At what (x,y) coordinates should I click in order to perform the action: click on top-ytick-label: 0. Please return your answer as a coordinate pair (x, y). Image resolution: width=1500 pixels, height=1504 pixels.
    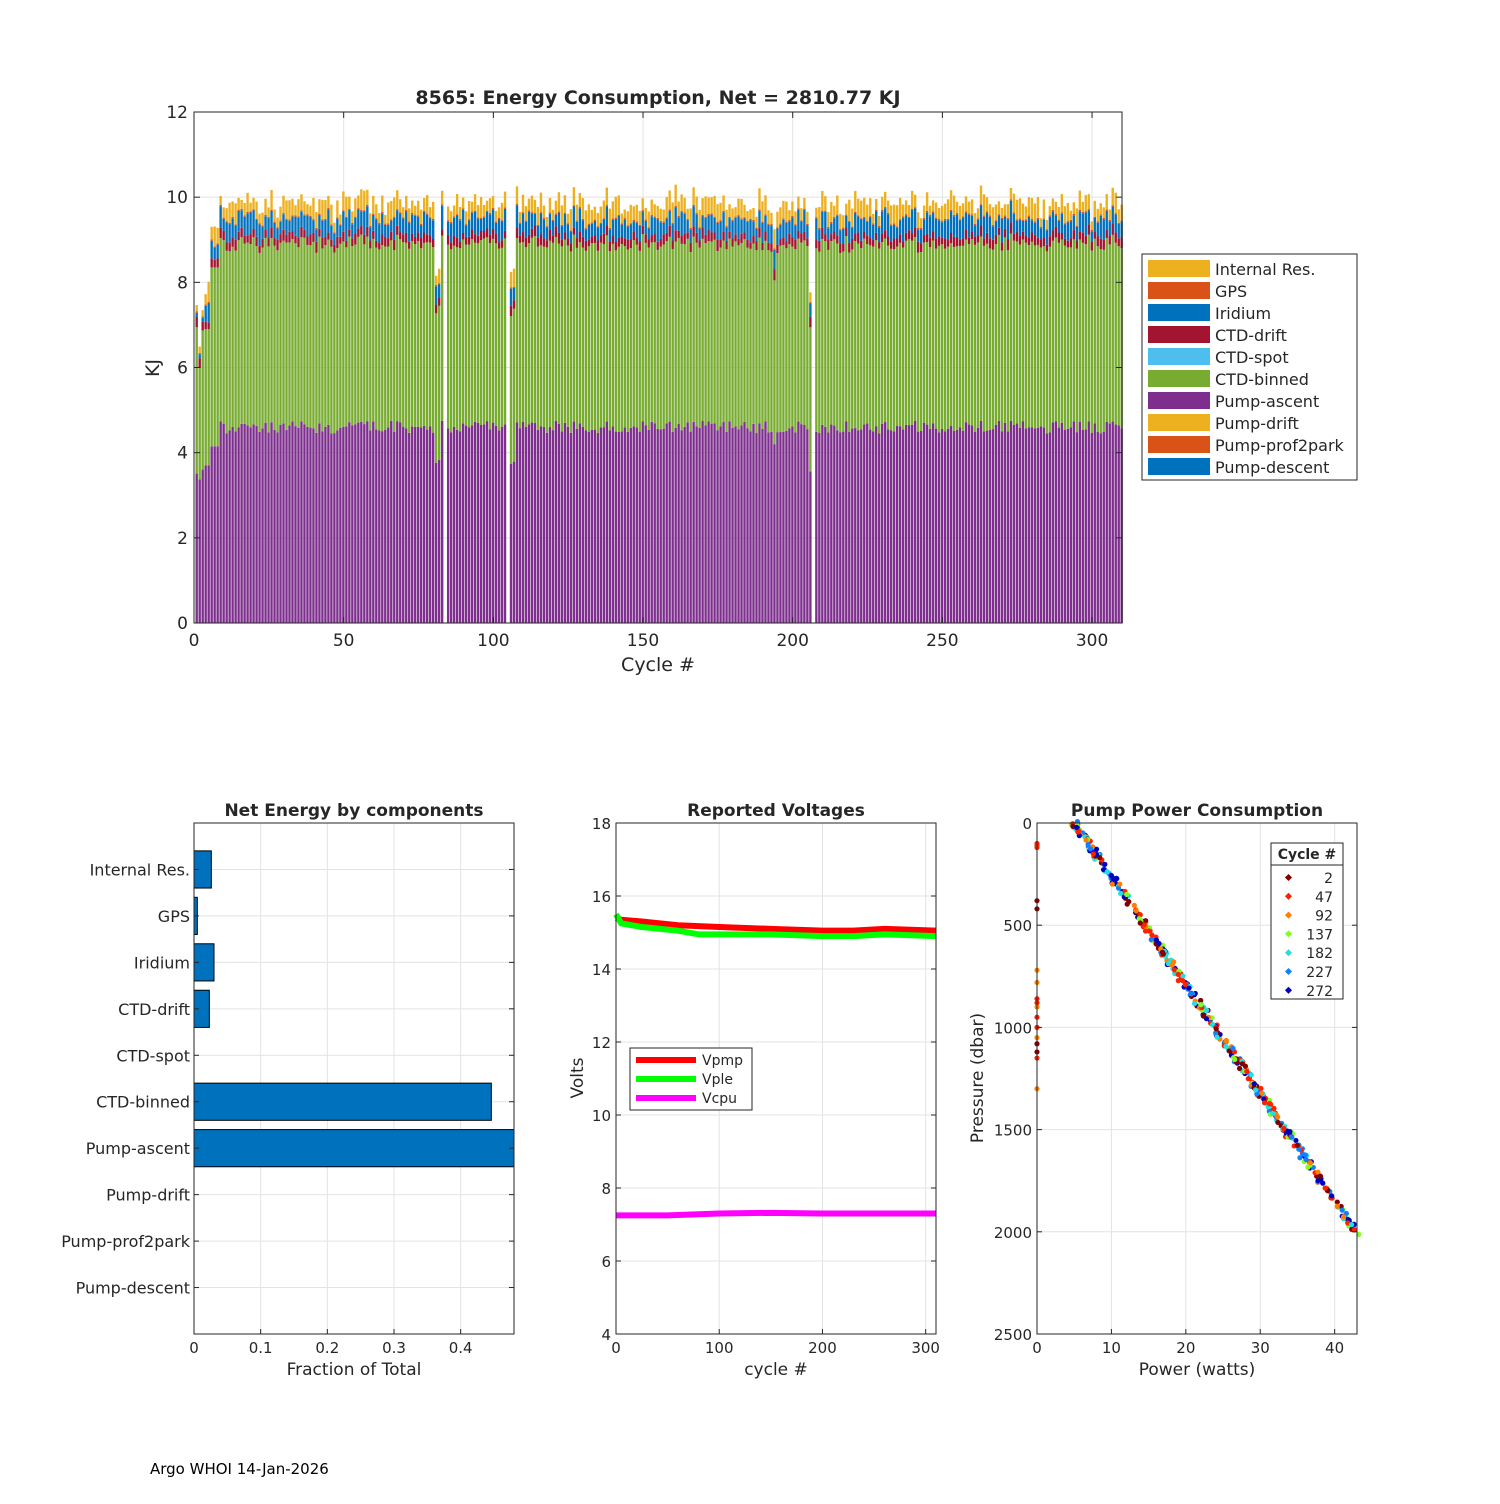
    Looking at the image, I should click on (182, 624).